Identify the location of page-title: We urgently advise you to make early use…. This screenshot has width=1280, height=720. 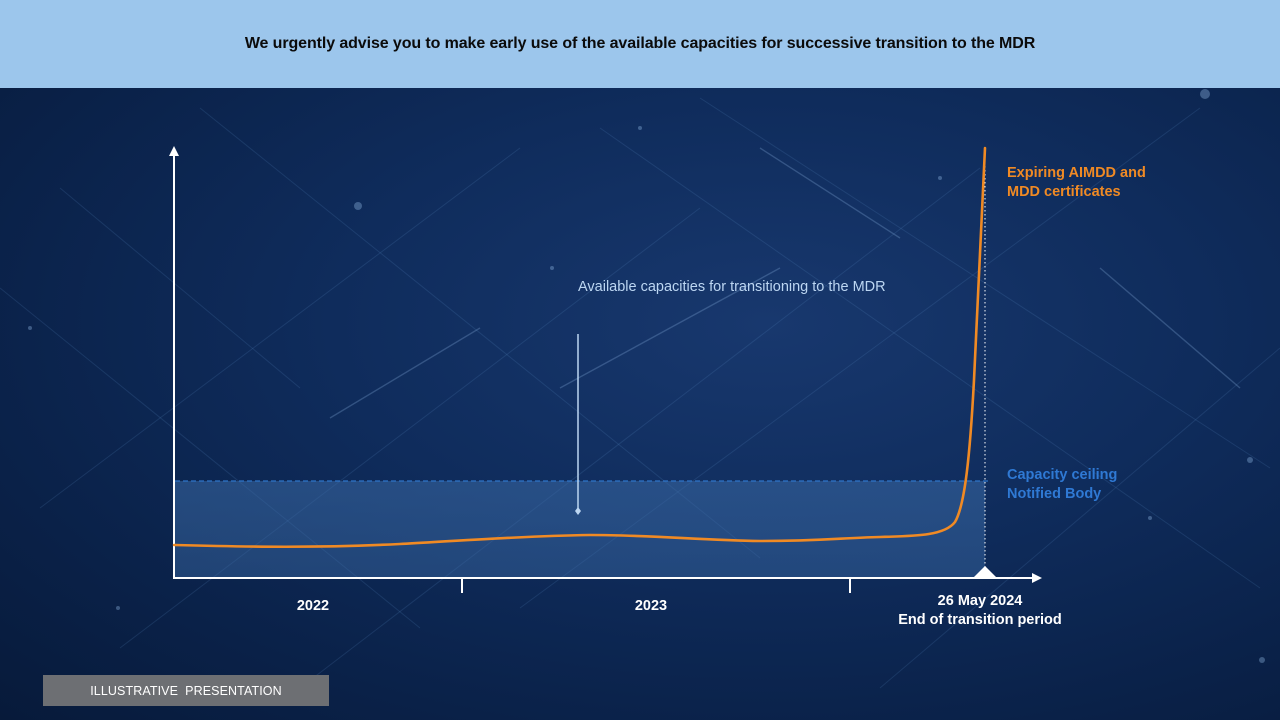
(640, 43).